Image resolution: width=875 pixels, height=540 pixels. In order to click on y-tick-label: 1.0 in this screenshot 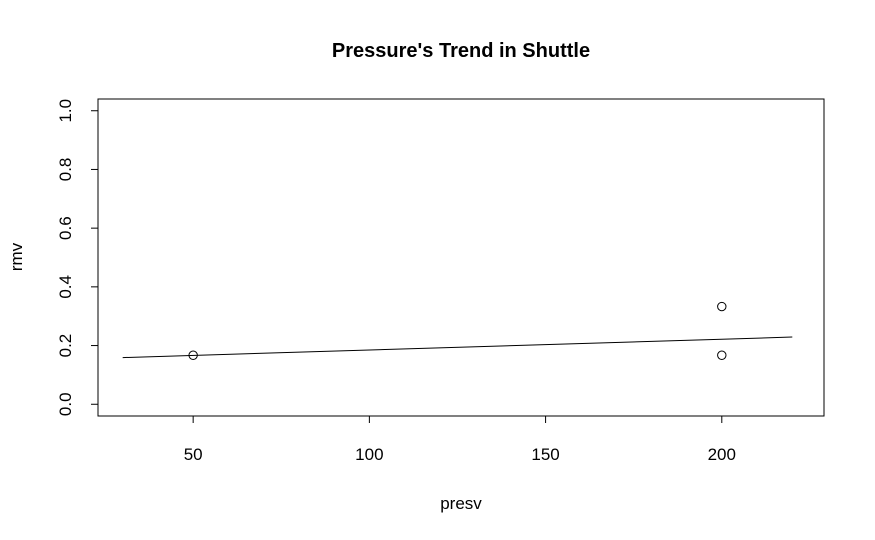, I will do `click(65, 111)`.